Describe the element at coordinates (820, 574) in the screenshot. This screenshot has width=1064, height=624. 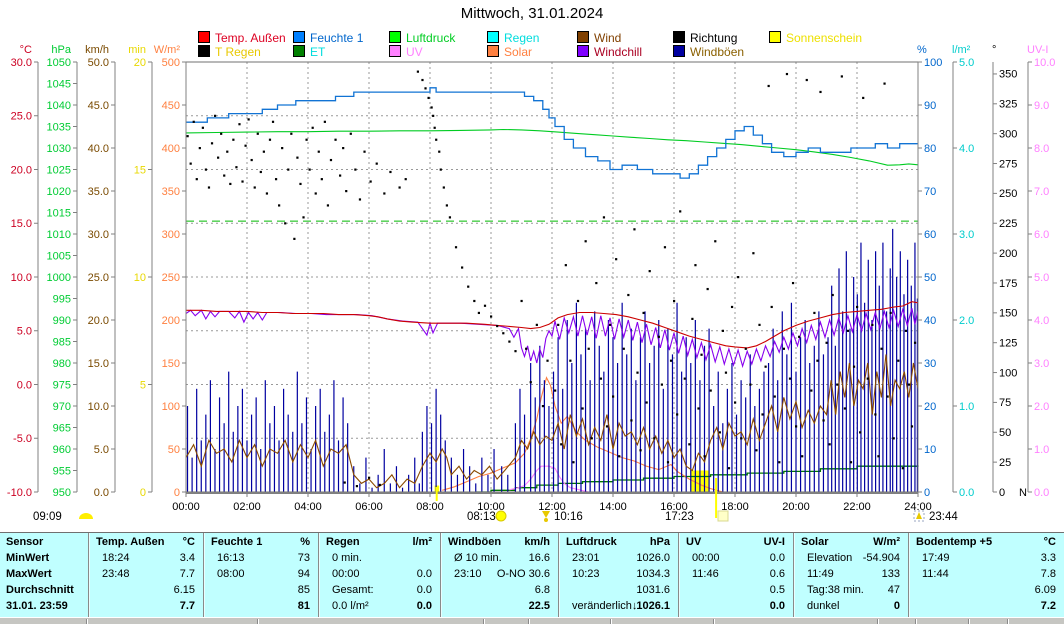
I see `table-cell: 11:49` at that location.